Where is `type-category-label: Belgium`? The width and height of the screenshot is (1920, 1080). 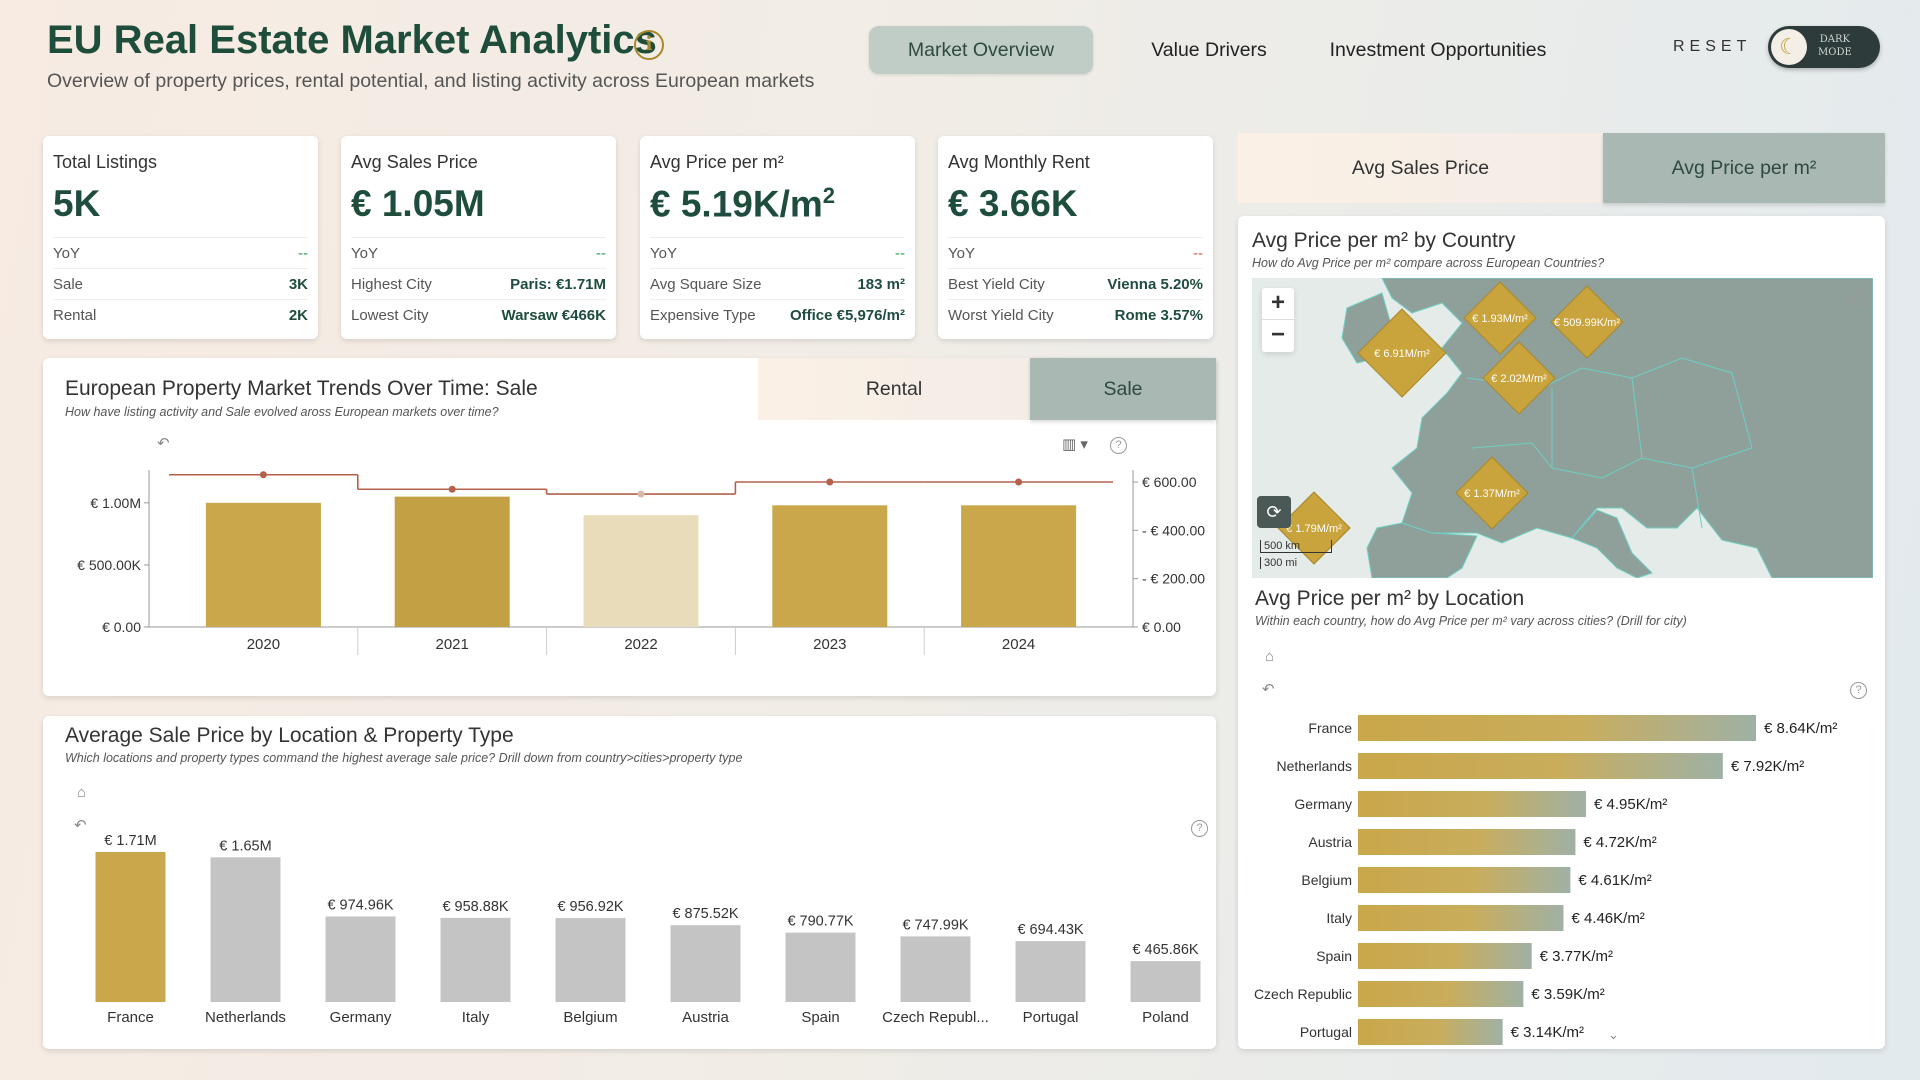
type-category-label: Belgium is located at coordinates (590, 1017).